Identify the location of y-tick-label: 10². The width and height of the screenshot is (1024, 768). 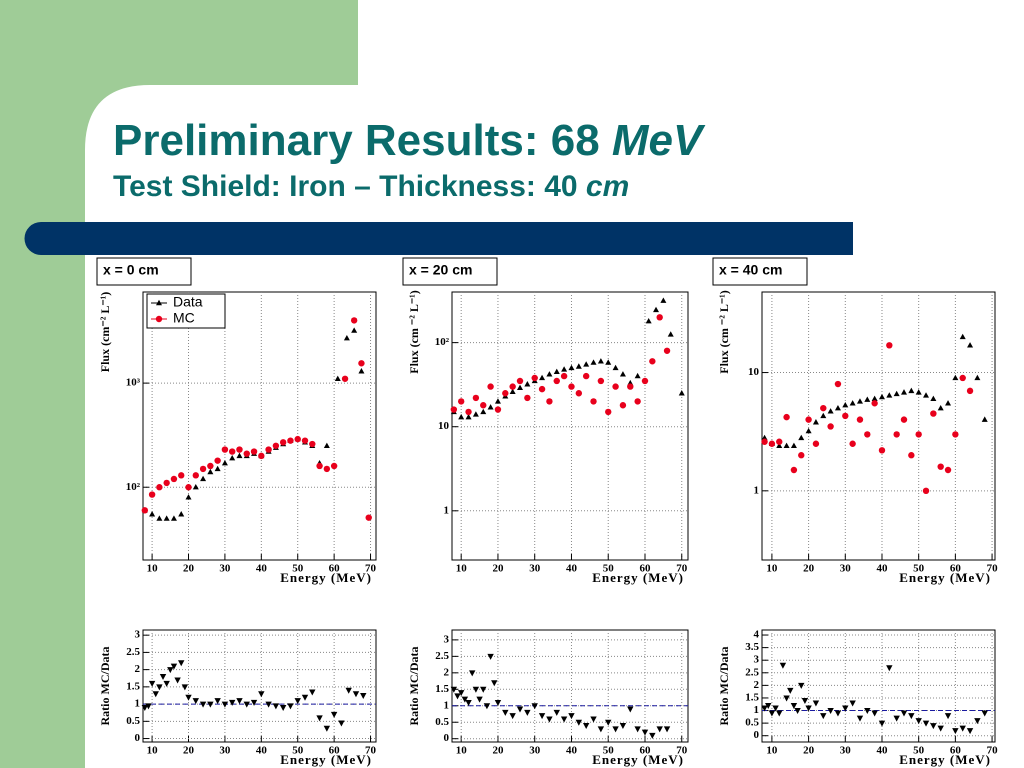
(133, 487).